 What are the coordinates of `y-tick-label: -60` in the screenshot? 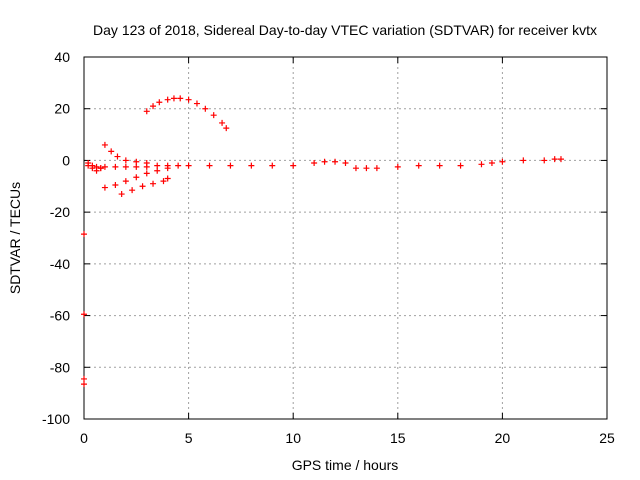 It's located at (60, 316).